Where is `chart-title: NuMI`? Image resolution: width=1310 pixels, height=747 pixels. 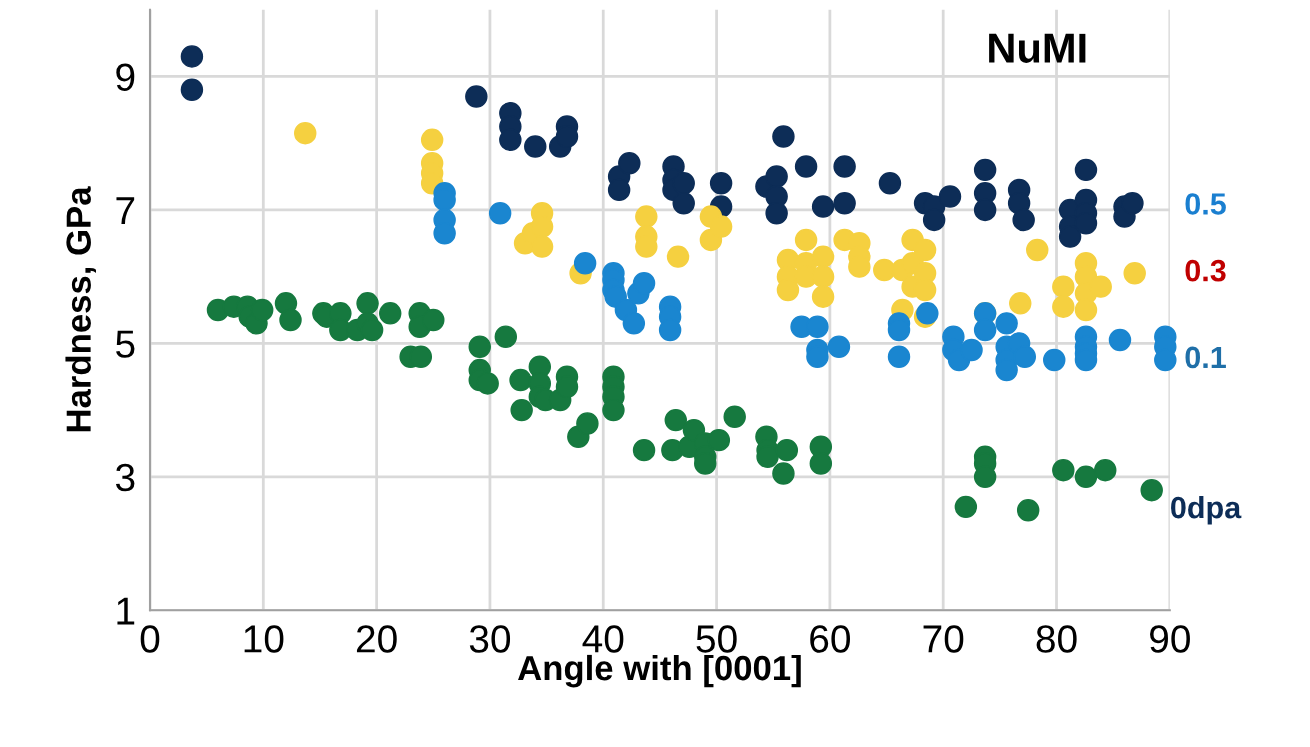
chart-title: NuMI is located at coordinates (1037, 48).